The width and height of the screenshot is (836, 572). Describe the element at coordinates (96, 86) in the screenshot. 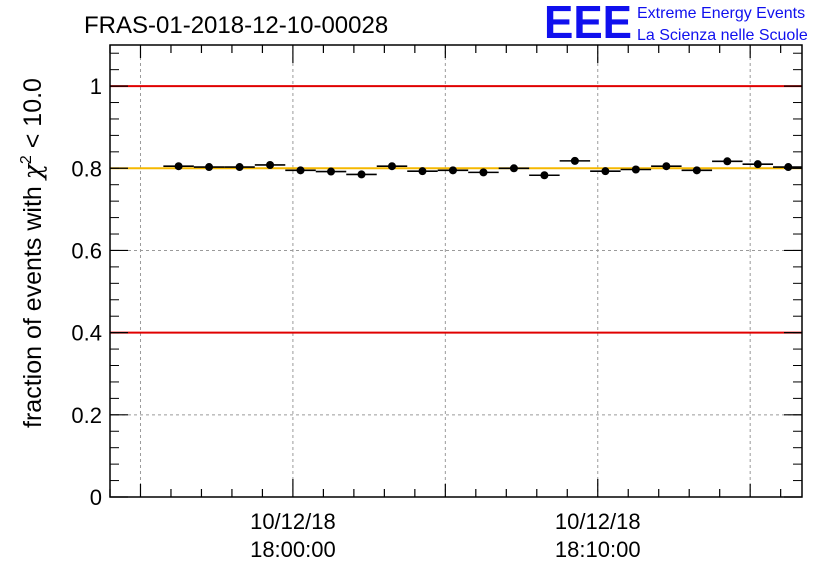

I see `y-tick-label: 1` at that location.